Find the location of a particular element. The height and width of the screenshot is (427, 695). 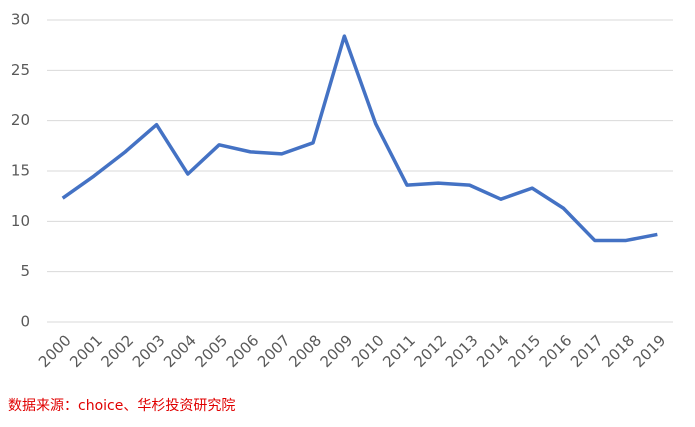

x-tick-label: 2017 is located at coordinates (587, 351).